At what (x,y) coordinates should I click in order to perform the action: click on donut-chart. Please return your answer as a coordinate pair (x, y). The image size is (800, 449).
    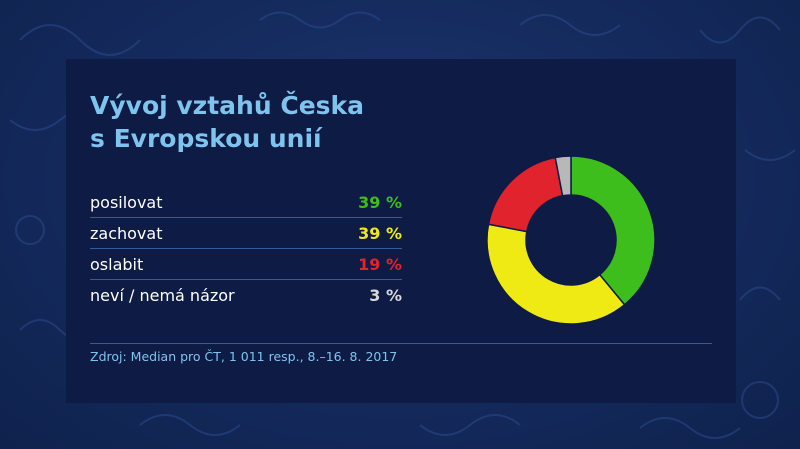
    Looking at the image, I should click on (571, 240).